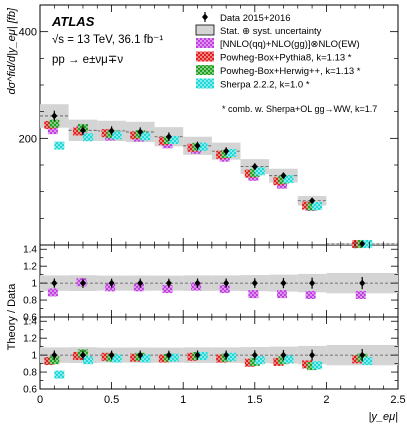 The image size is (407, 429). What do you see at coordinates (30, 339) in the screenshot?
I see `y-ratio2-tick-label-3: 1.2` at bounding box center [30, 339].